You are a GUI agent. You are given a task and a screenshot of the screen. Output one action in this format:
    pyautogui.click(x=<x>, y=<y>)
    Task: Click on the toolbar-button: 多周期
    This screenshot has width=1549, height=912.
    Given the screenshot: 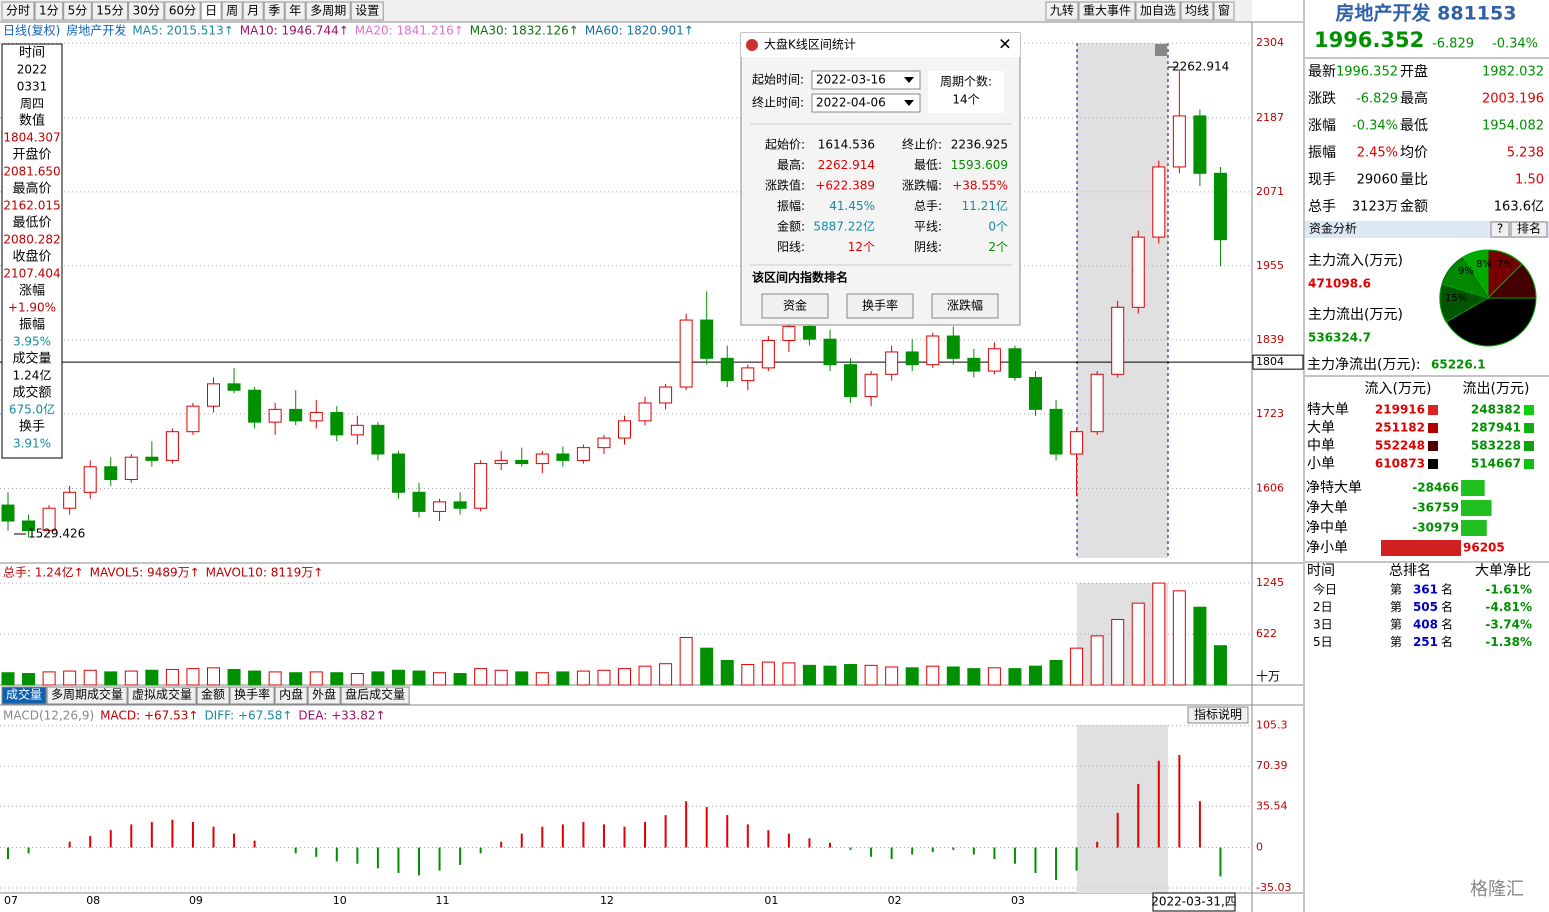 What is the action you would take?
    pyautogui.click(x=328, y=11)
    